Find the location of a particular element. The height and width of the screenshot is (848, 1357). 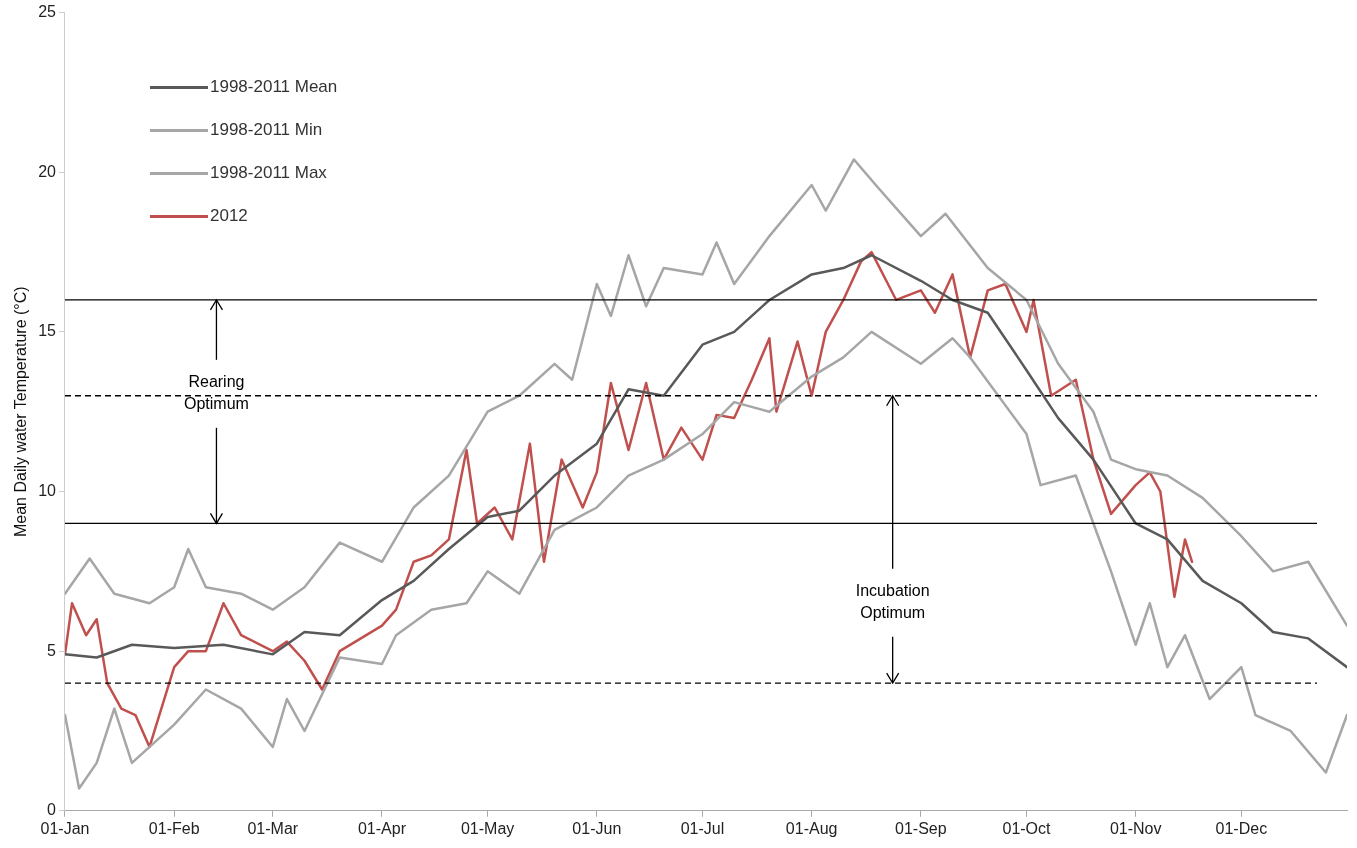

x-tick-label: 01-Dec is located at coordinates (1241, 828).